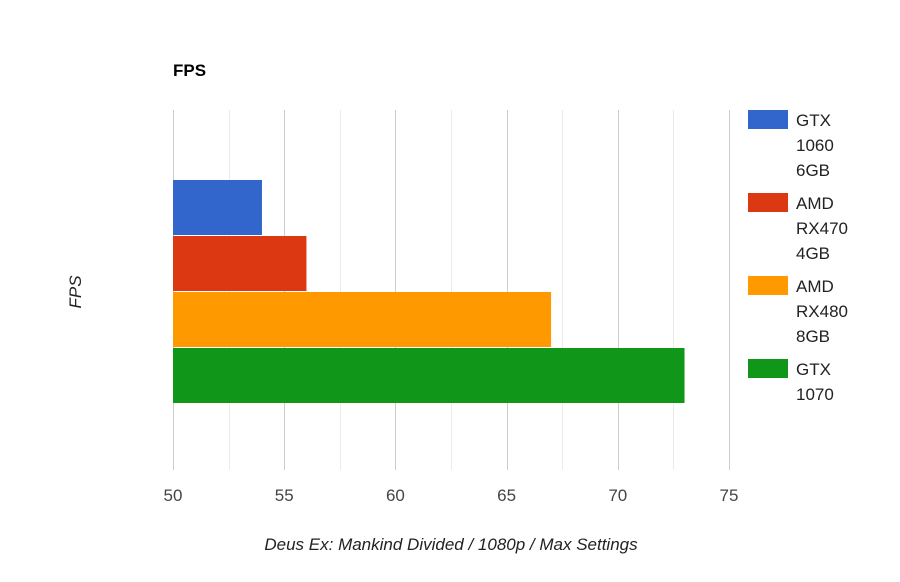 This screenshot has height=582, width=900. What do you see at coordinates (815, 394) in the screenshot?
I see `legend-label: 1070` at bounding box center [815, 394].